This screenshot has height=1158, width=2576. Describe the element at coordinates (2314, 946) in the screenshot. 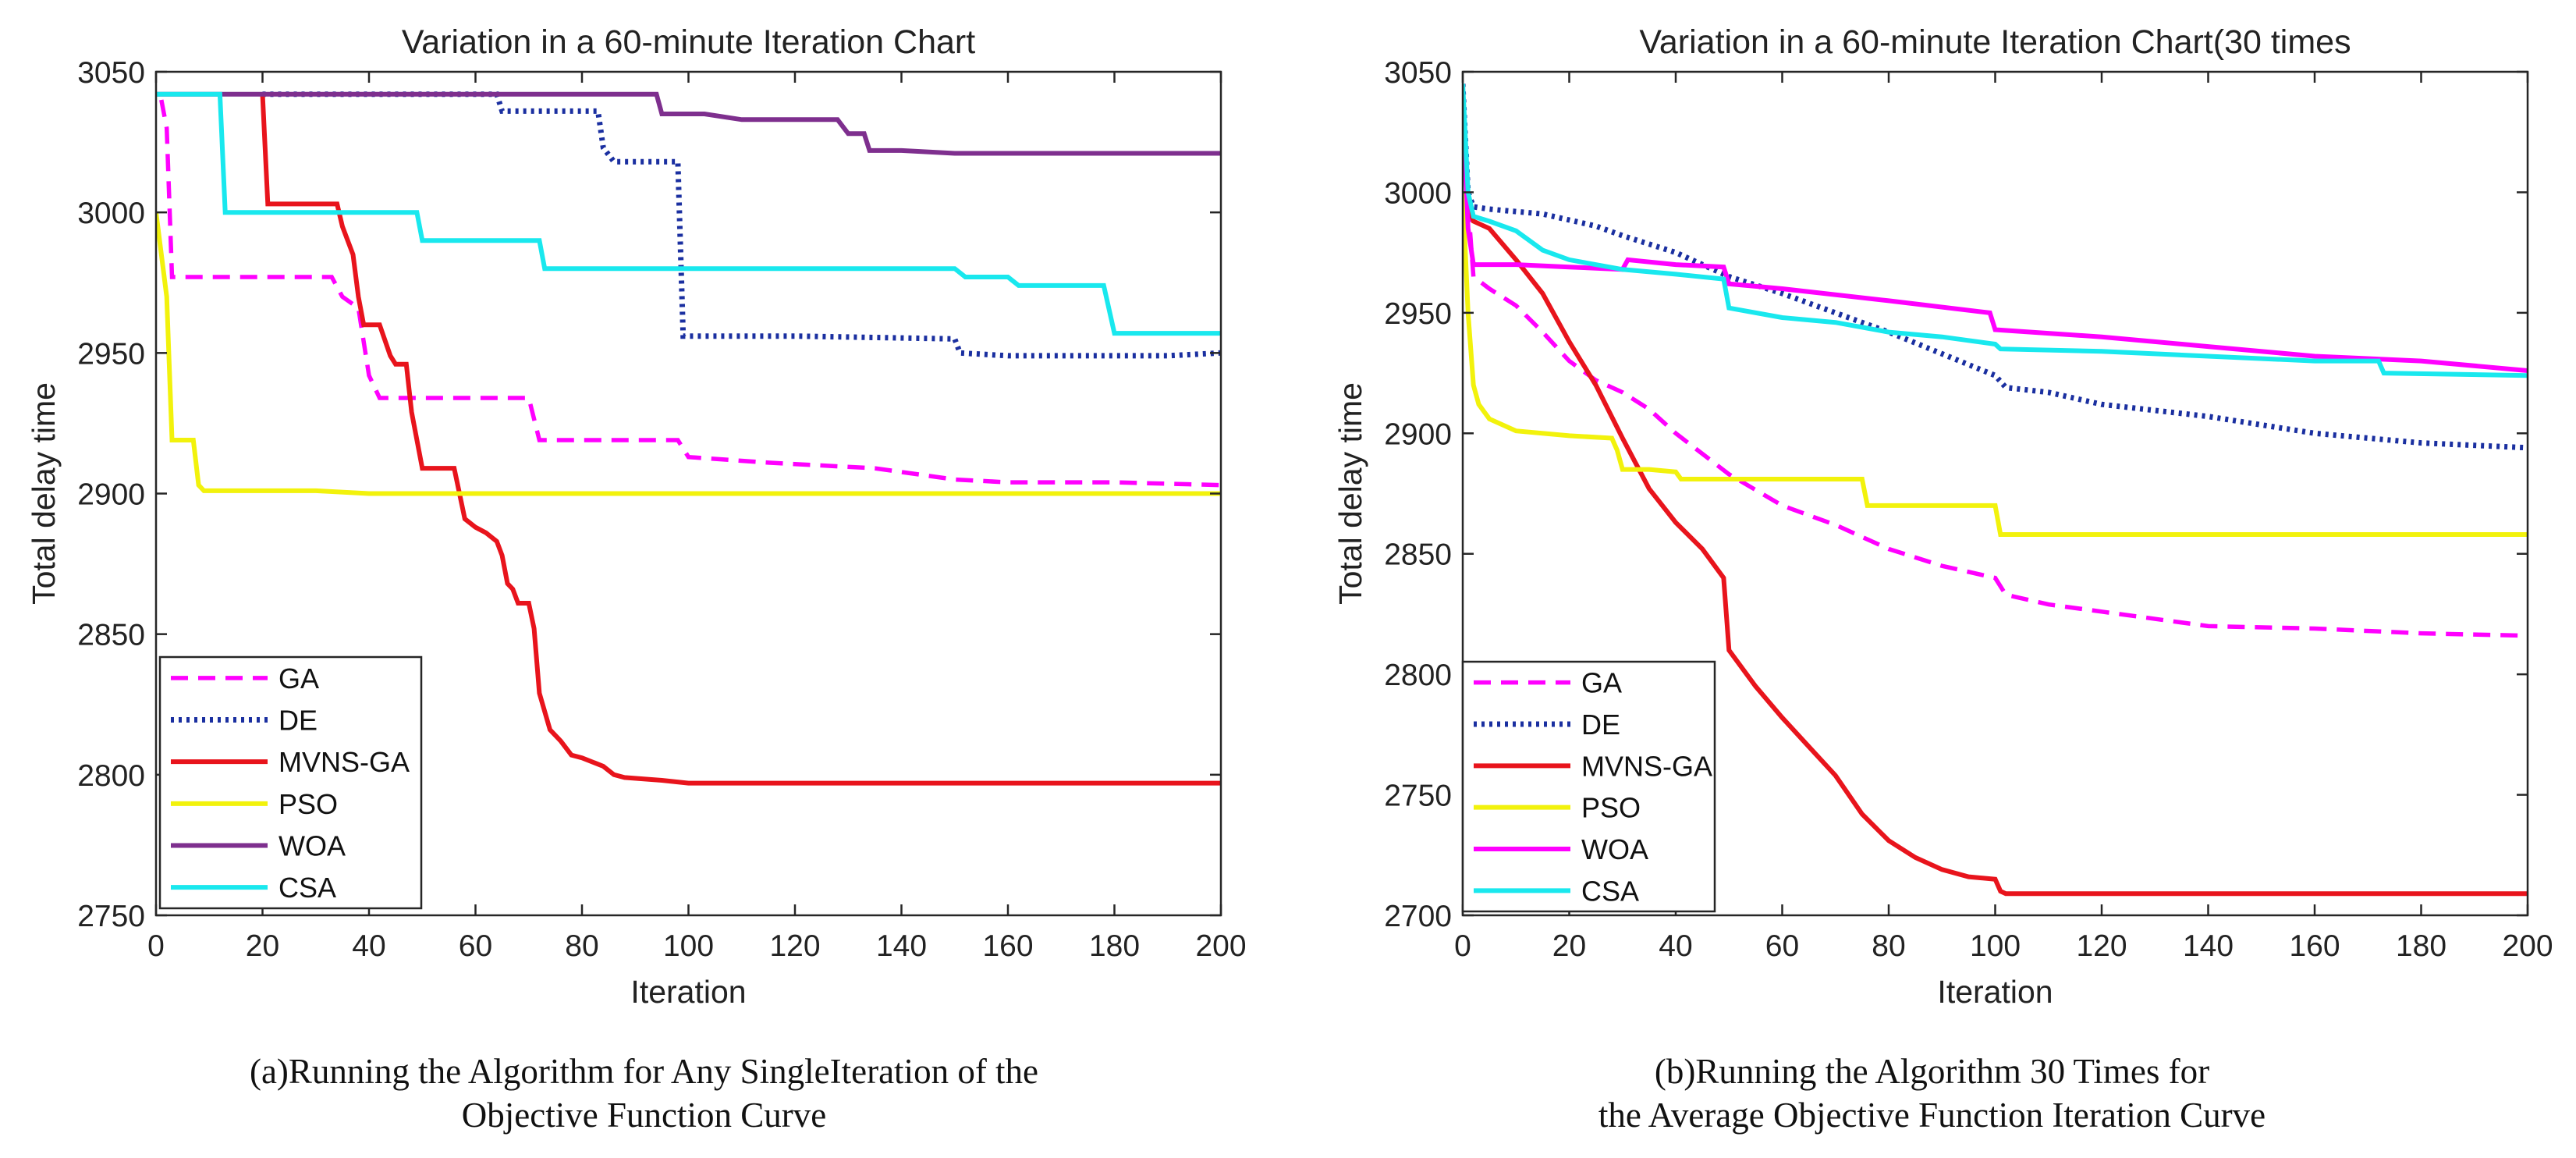

I see `chart-b-x-tick-label: 160` at that location.